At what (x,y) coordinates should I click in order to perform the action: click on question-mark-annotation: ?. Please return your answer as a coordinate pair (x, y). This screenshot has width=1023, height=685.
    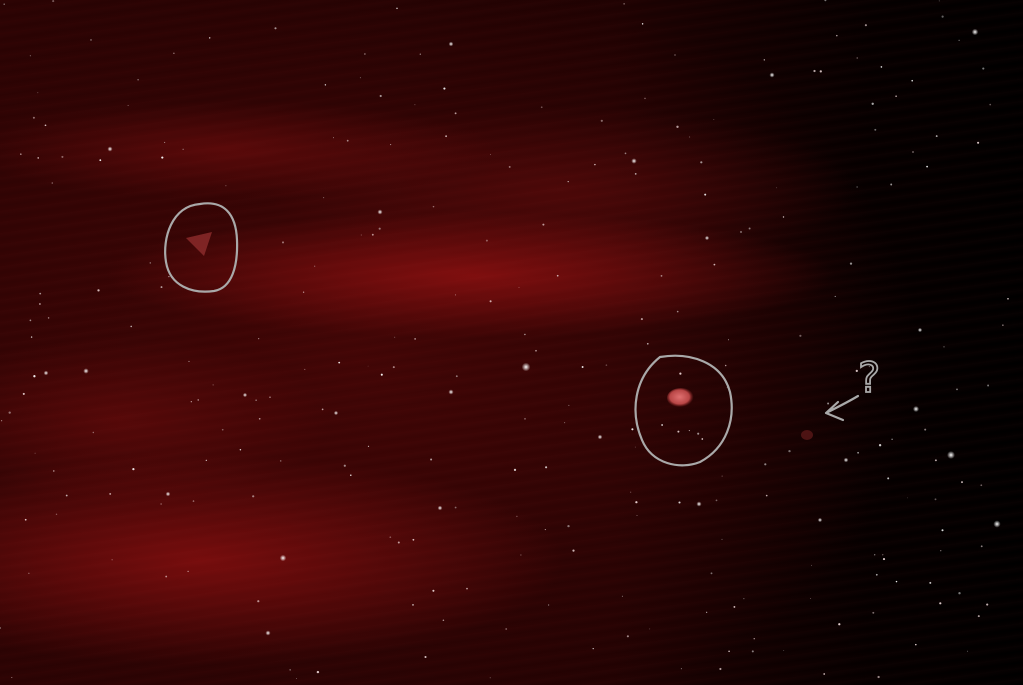
    Looking at the image, I should click on (869, 377).